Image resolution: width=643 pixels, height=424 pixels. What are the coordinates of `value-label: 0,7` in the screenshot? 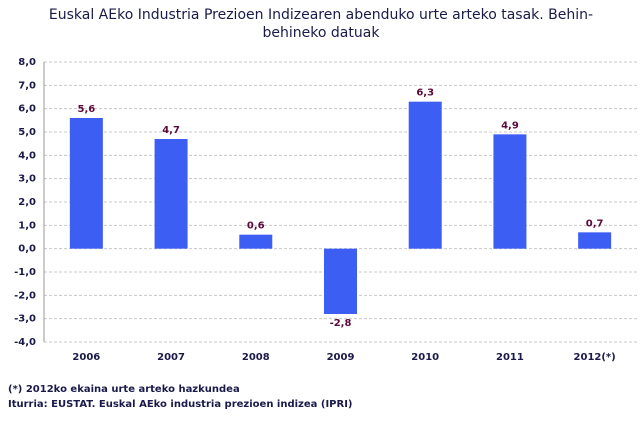 It's located at (595, 223).